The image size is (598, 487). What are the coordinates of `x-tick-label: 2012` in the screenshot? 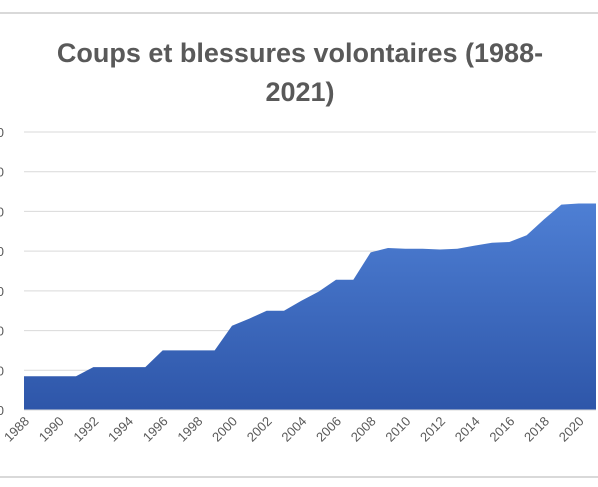 It's located at (432, 429).